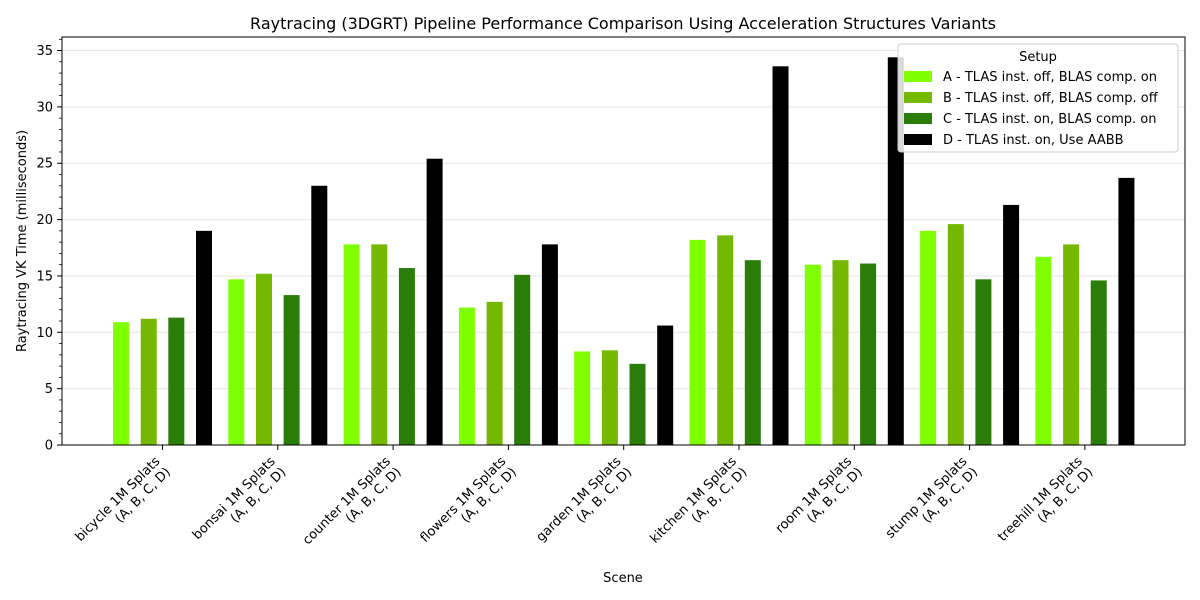 The image size is (1200, 600). What do you see at coordinates (1049, 119) in the screenshot?
I see `legend-label: C - TLAS inst. on, BLAS comp. on` at bounding box center [1049, 119].